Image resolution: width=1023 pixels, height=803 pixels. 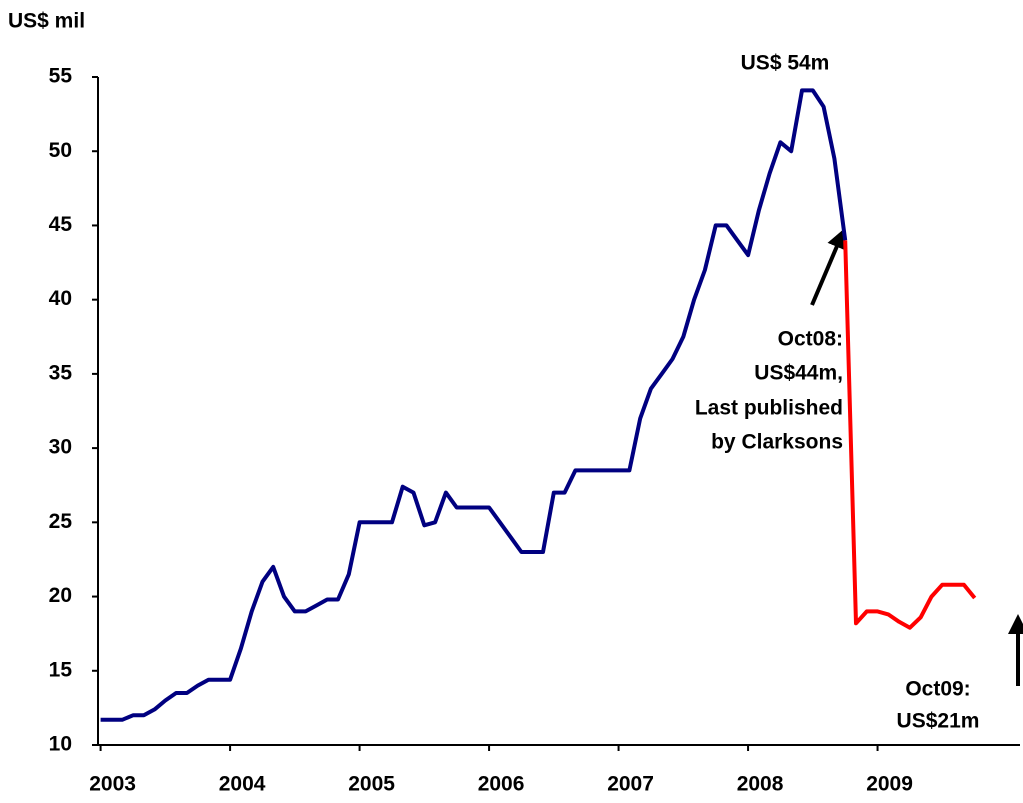 I want to click on annotation-arrow, so click(x=828, y=267).